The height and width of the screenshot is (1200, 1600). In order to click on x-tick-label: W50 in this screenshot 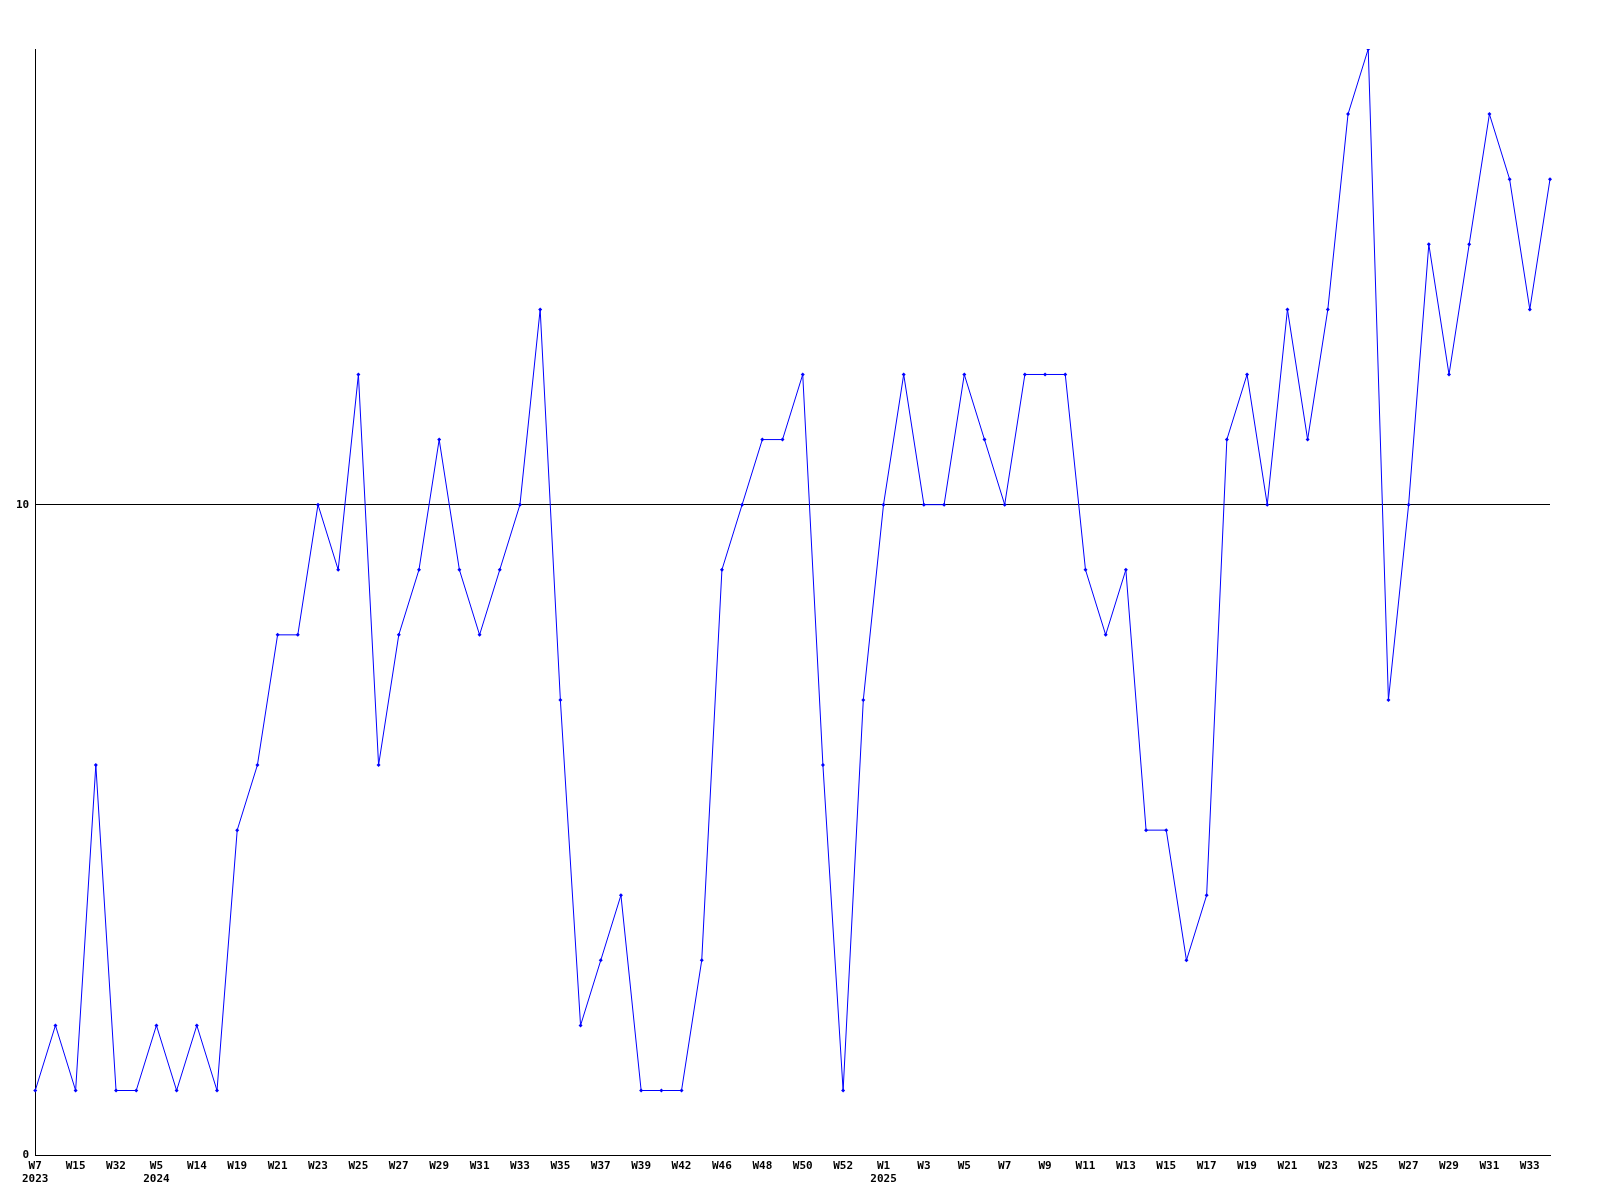, I will do `click(802, 1166)`.